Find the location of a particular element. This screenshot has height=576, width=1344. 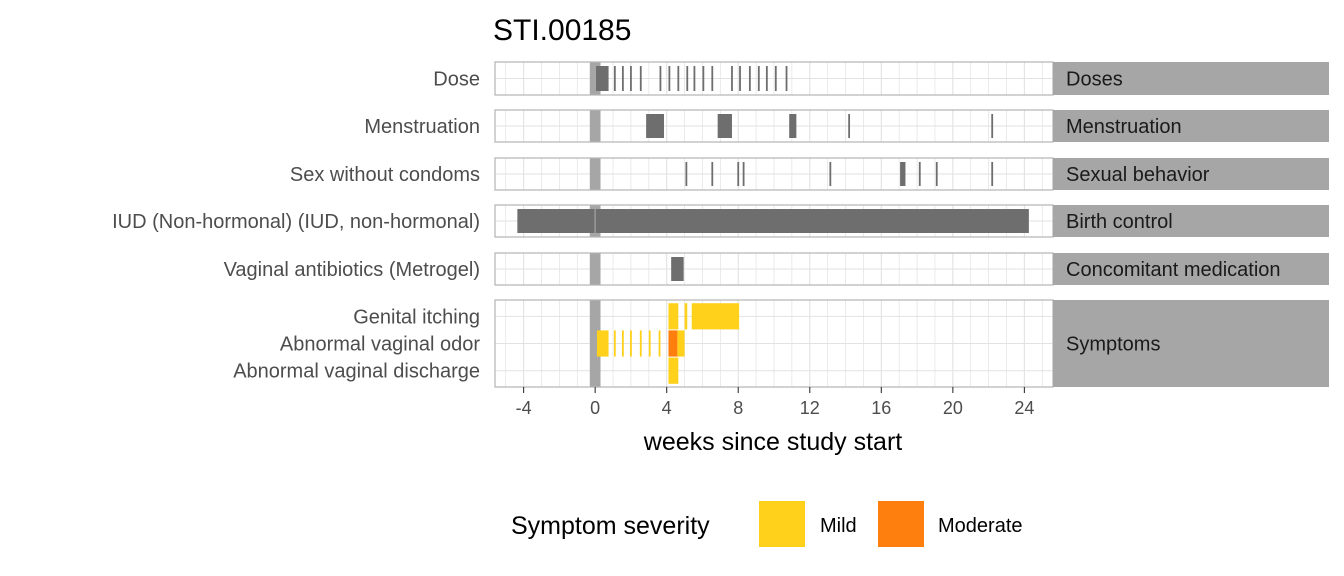

x-tick-label: 20 is located at coordinates (953, 408).